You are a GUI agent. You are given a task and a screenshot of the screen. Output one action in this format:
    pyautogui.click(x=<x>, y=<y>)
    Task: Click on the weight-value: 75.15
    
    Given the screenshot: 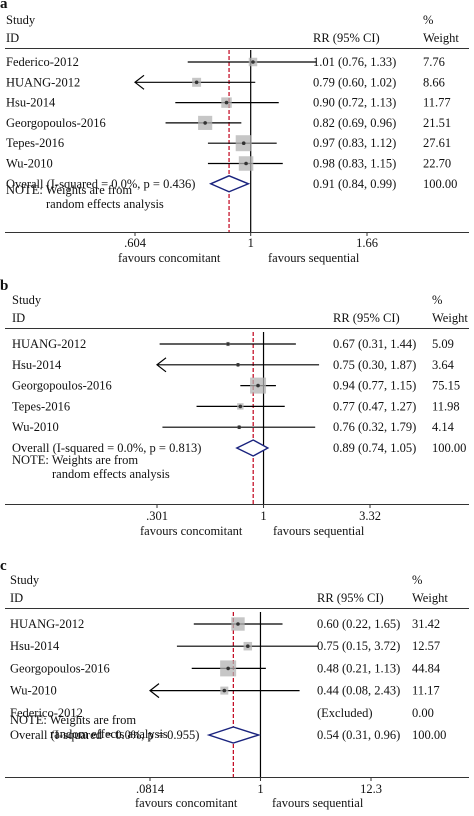 What is the action you would take?
    pyautogui.click(x=446, y=386)
    